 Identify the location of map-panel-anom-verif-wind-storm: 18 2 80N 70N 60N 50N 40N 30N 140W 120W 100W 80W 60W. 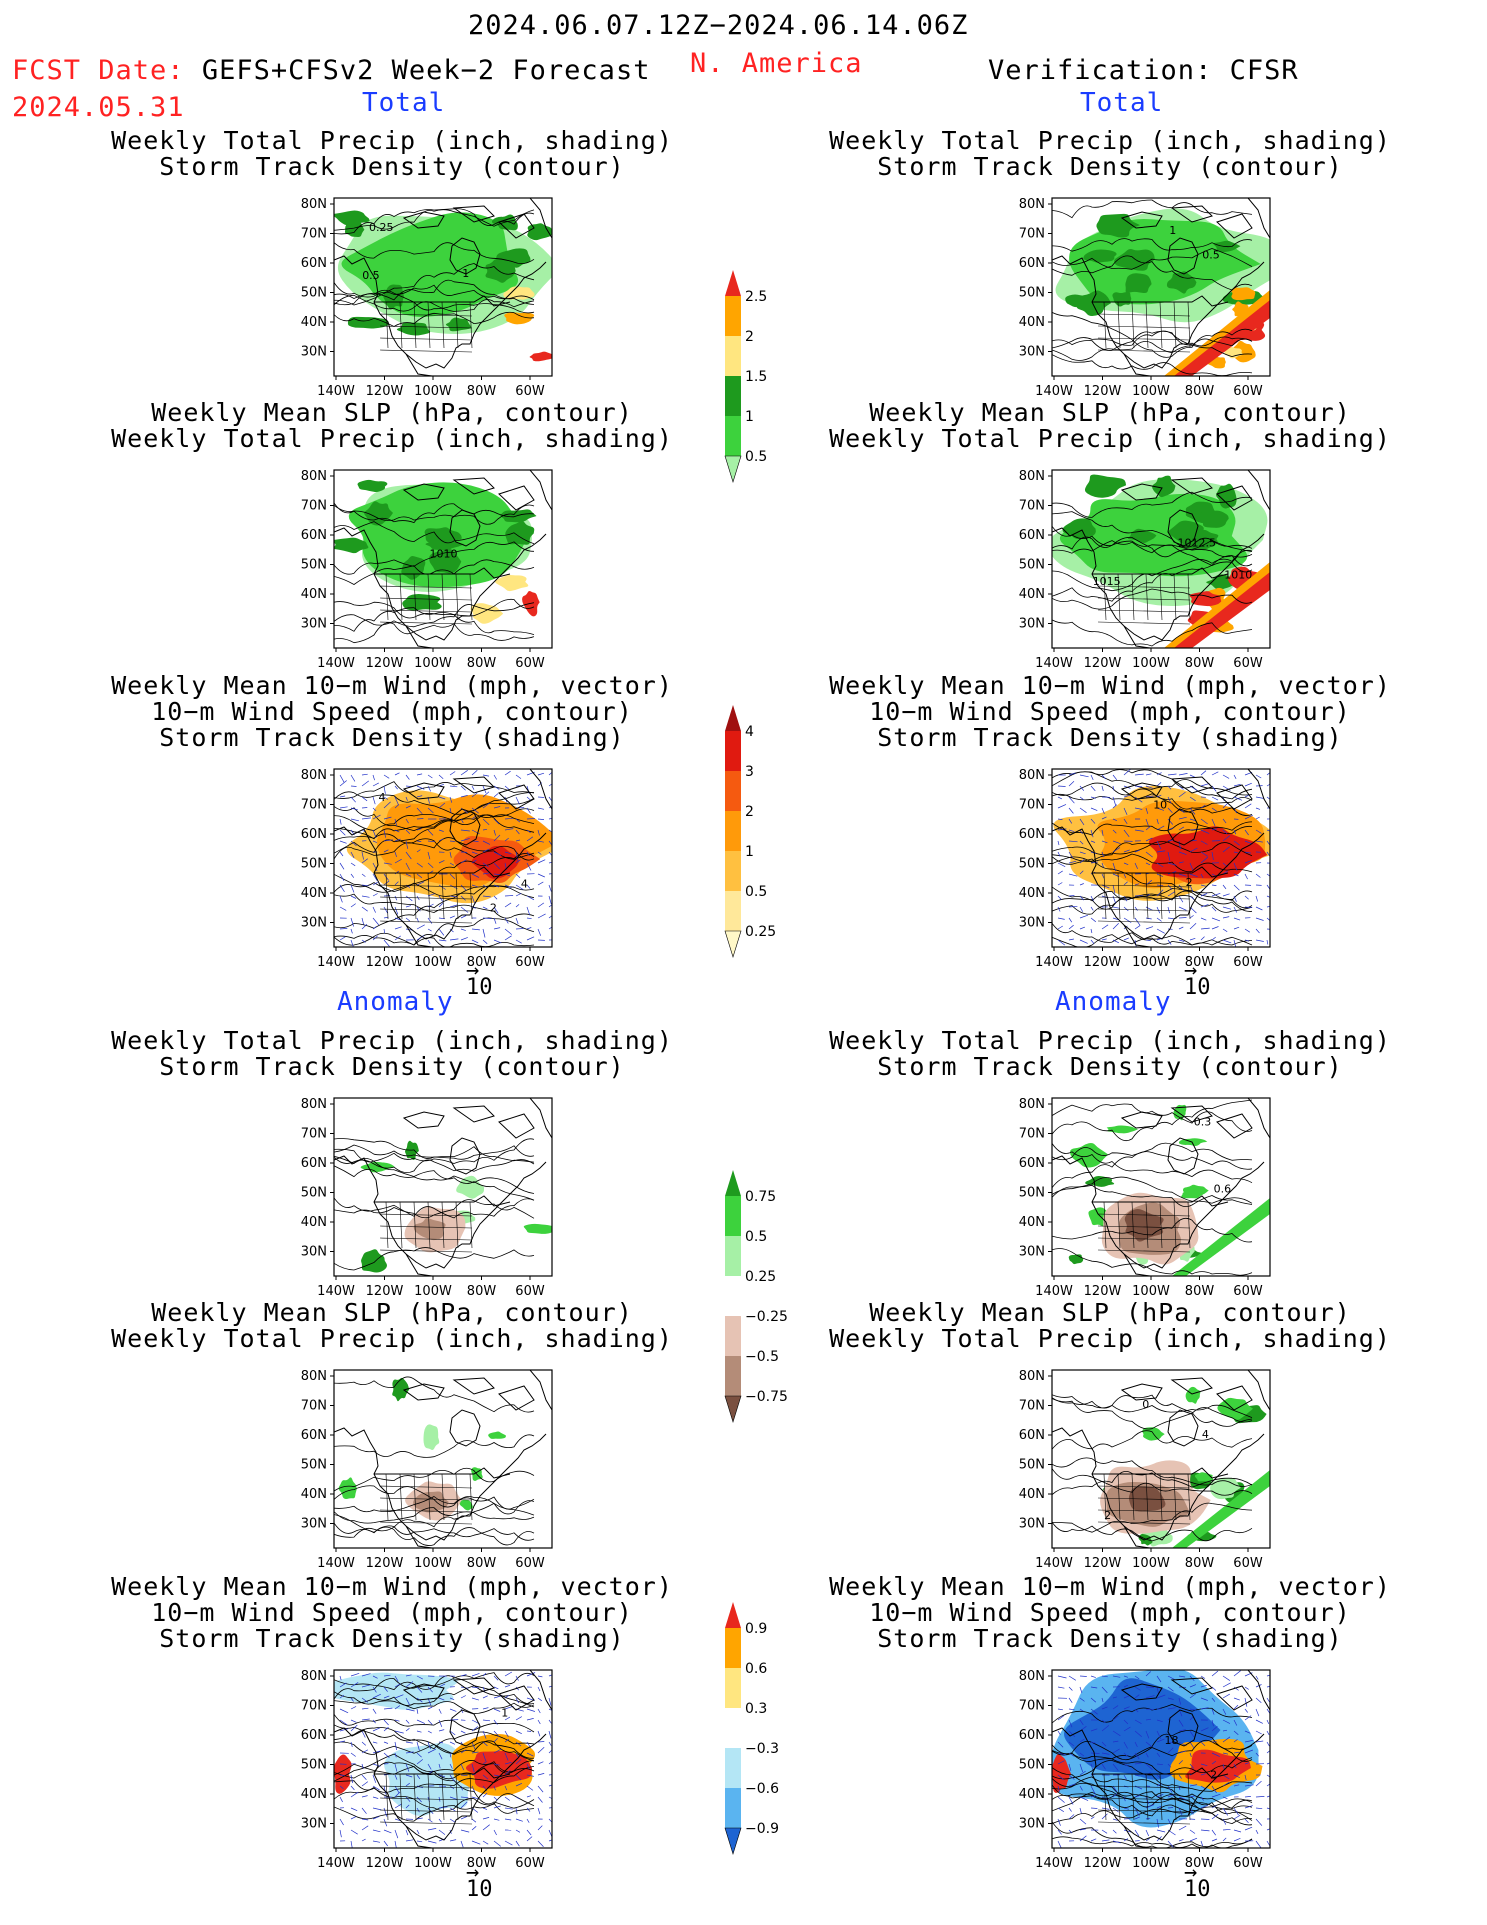
(1144, 1770).